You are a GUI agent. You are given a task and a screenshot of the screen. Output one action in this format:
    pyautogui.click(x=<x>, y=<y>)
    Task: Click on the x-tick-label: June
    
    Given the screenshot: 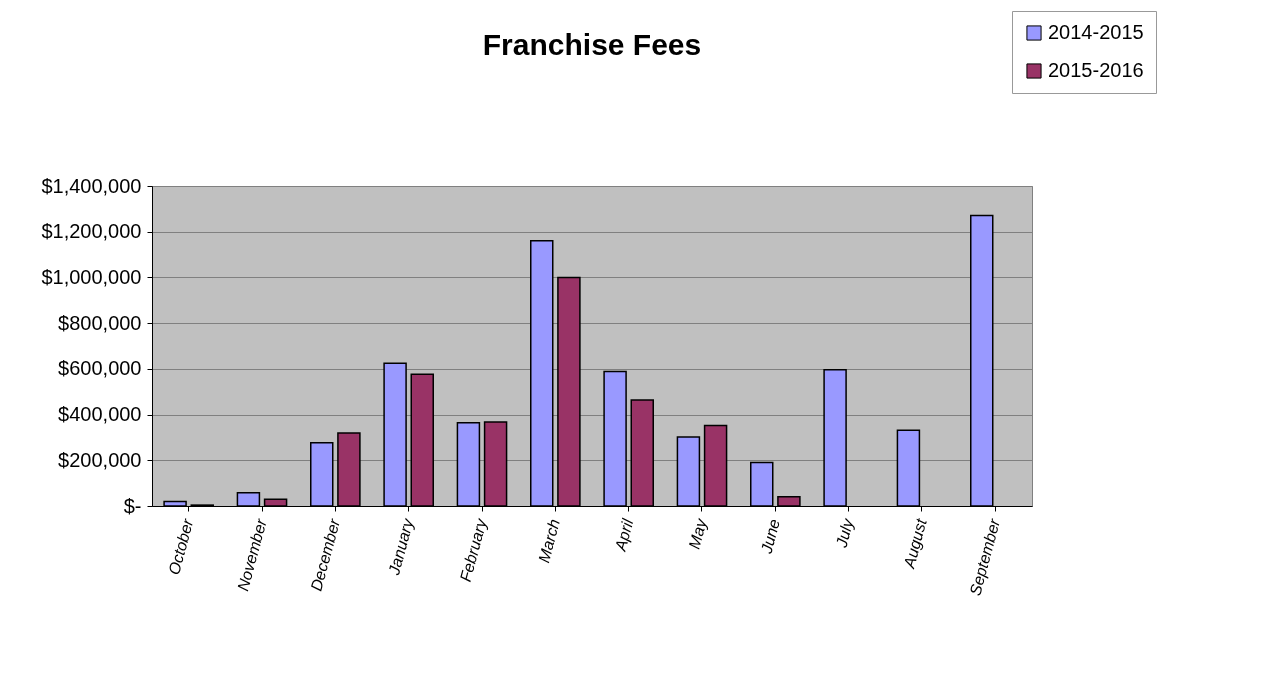 What is the action you would take?
    pyautogui.click(x=770, y=537)
    